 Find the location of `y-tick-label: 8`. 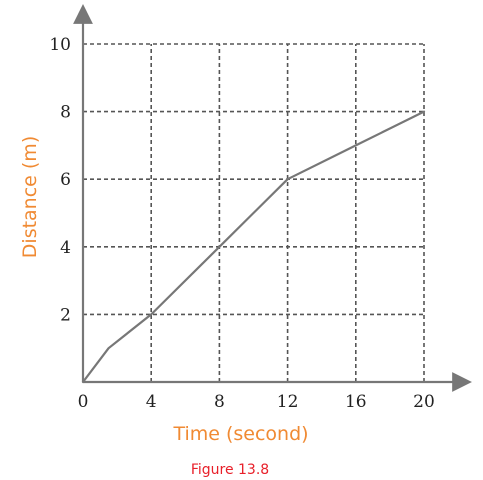

y-tick-label: 8 is located at coordinates (65, 113).